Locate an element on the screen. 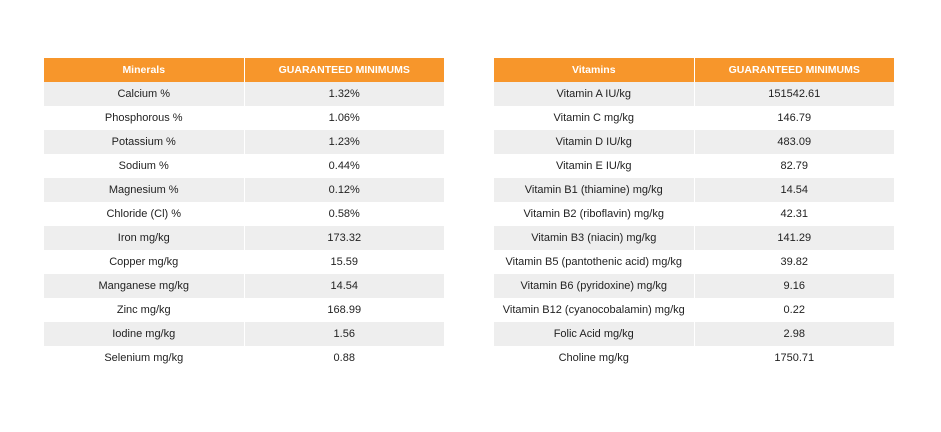 Image resolution: width=941 pixels, height=432 pixels. vitamin-name: Vitamin B12 (cyanocobalamin) mg/kg is located at coordinates (594, 310).